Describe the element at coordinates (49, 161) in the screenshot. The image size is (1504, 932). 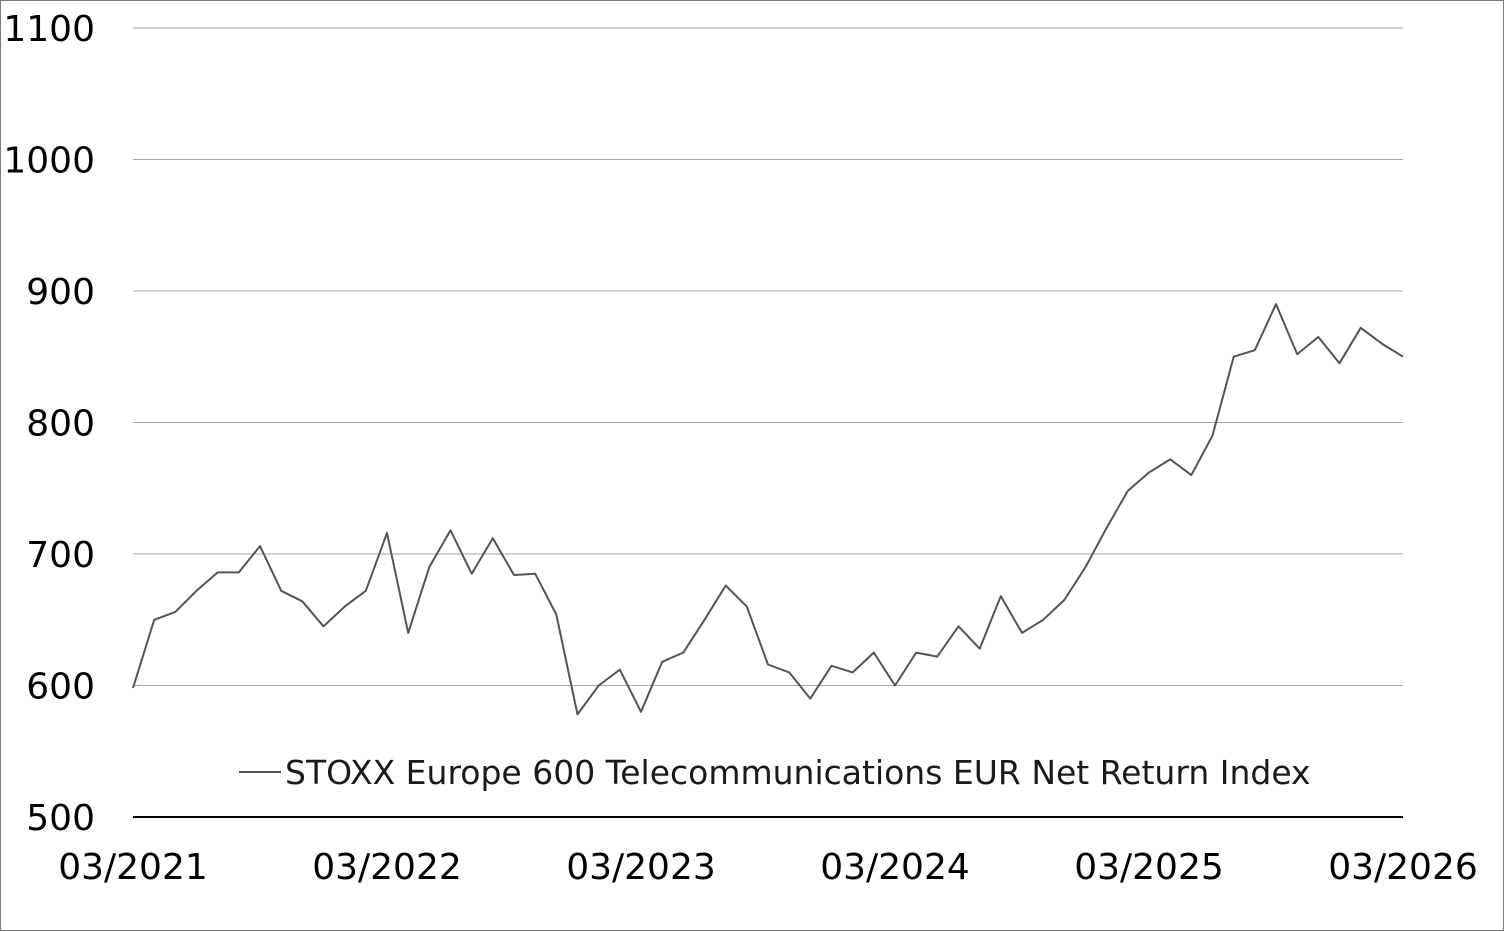
I see `y-tick-label: 1000` at that location.